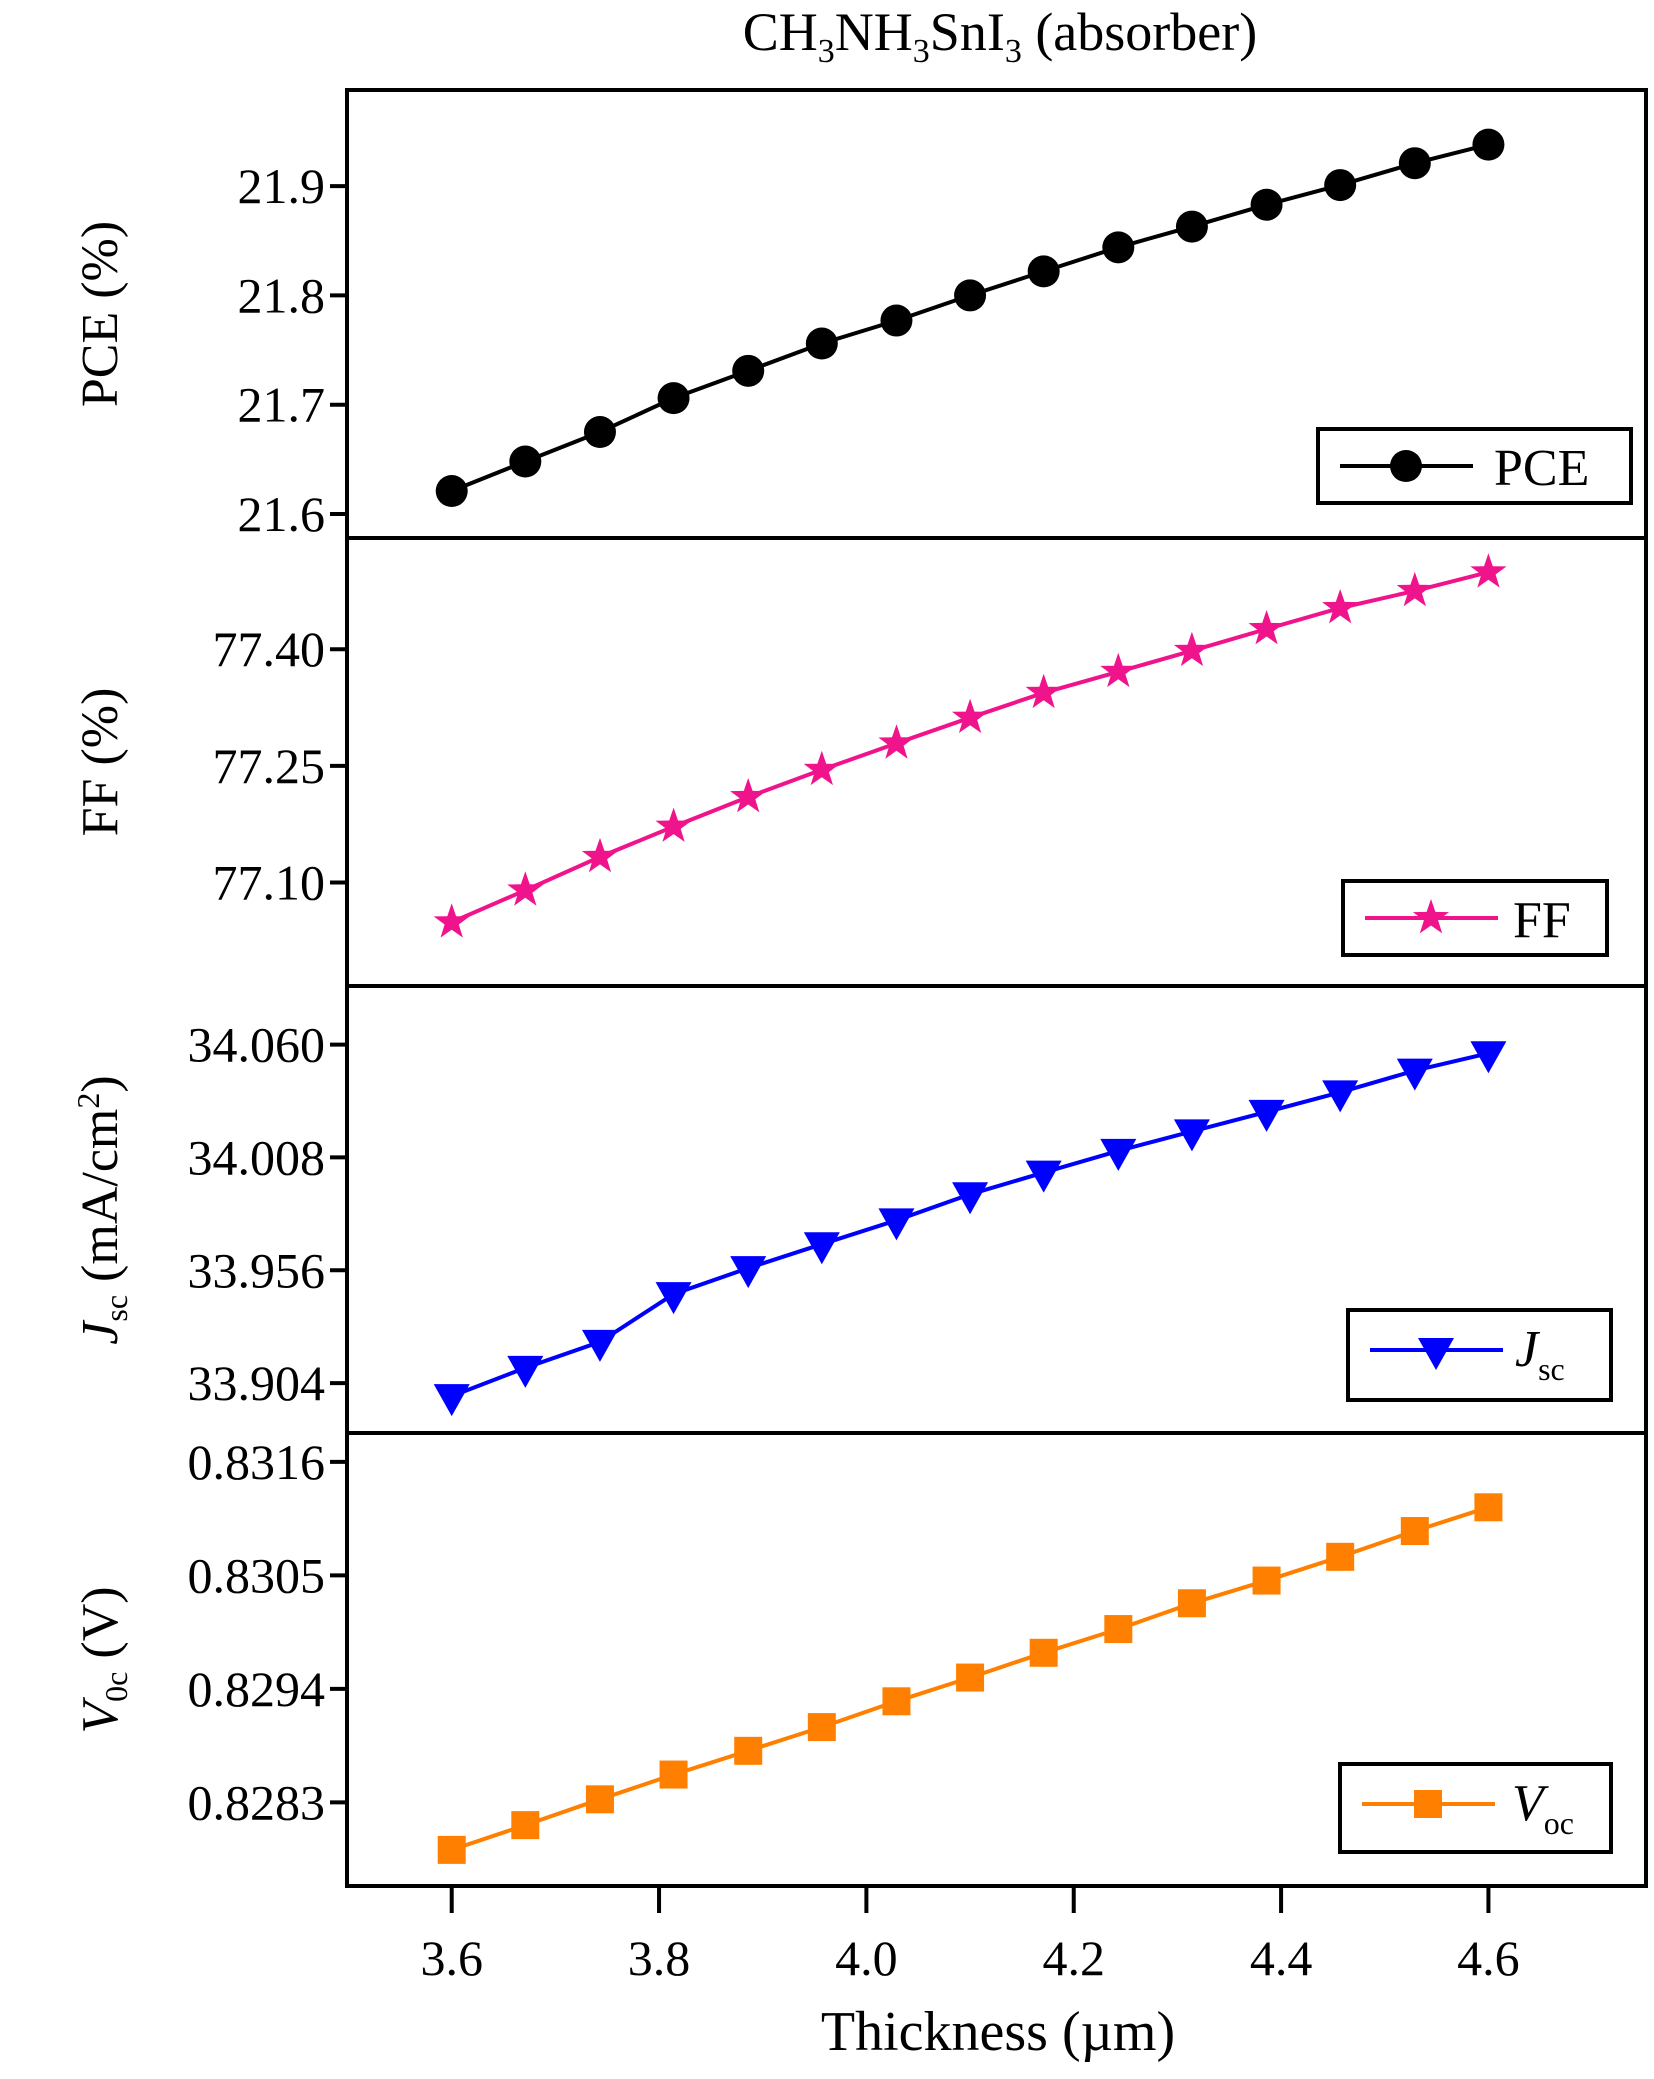 This screenshot has height=2079, width=1654. I want to click on title-part: (absorber), so click(1139, 32).